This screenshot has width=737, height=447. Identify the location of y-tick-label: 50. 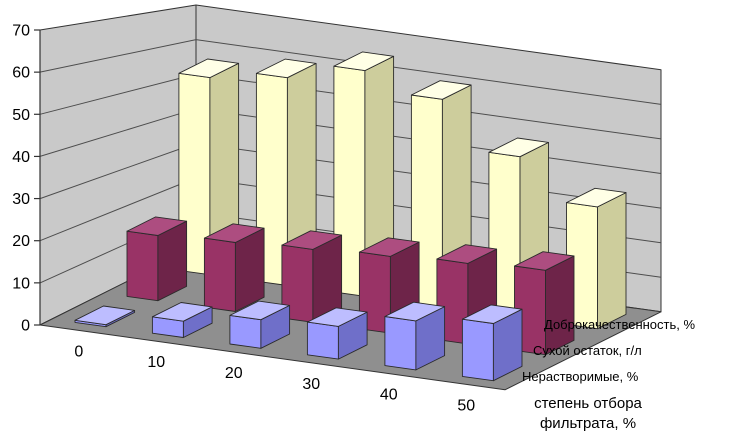
(21, 115).